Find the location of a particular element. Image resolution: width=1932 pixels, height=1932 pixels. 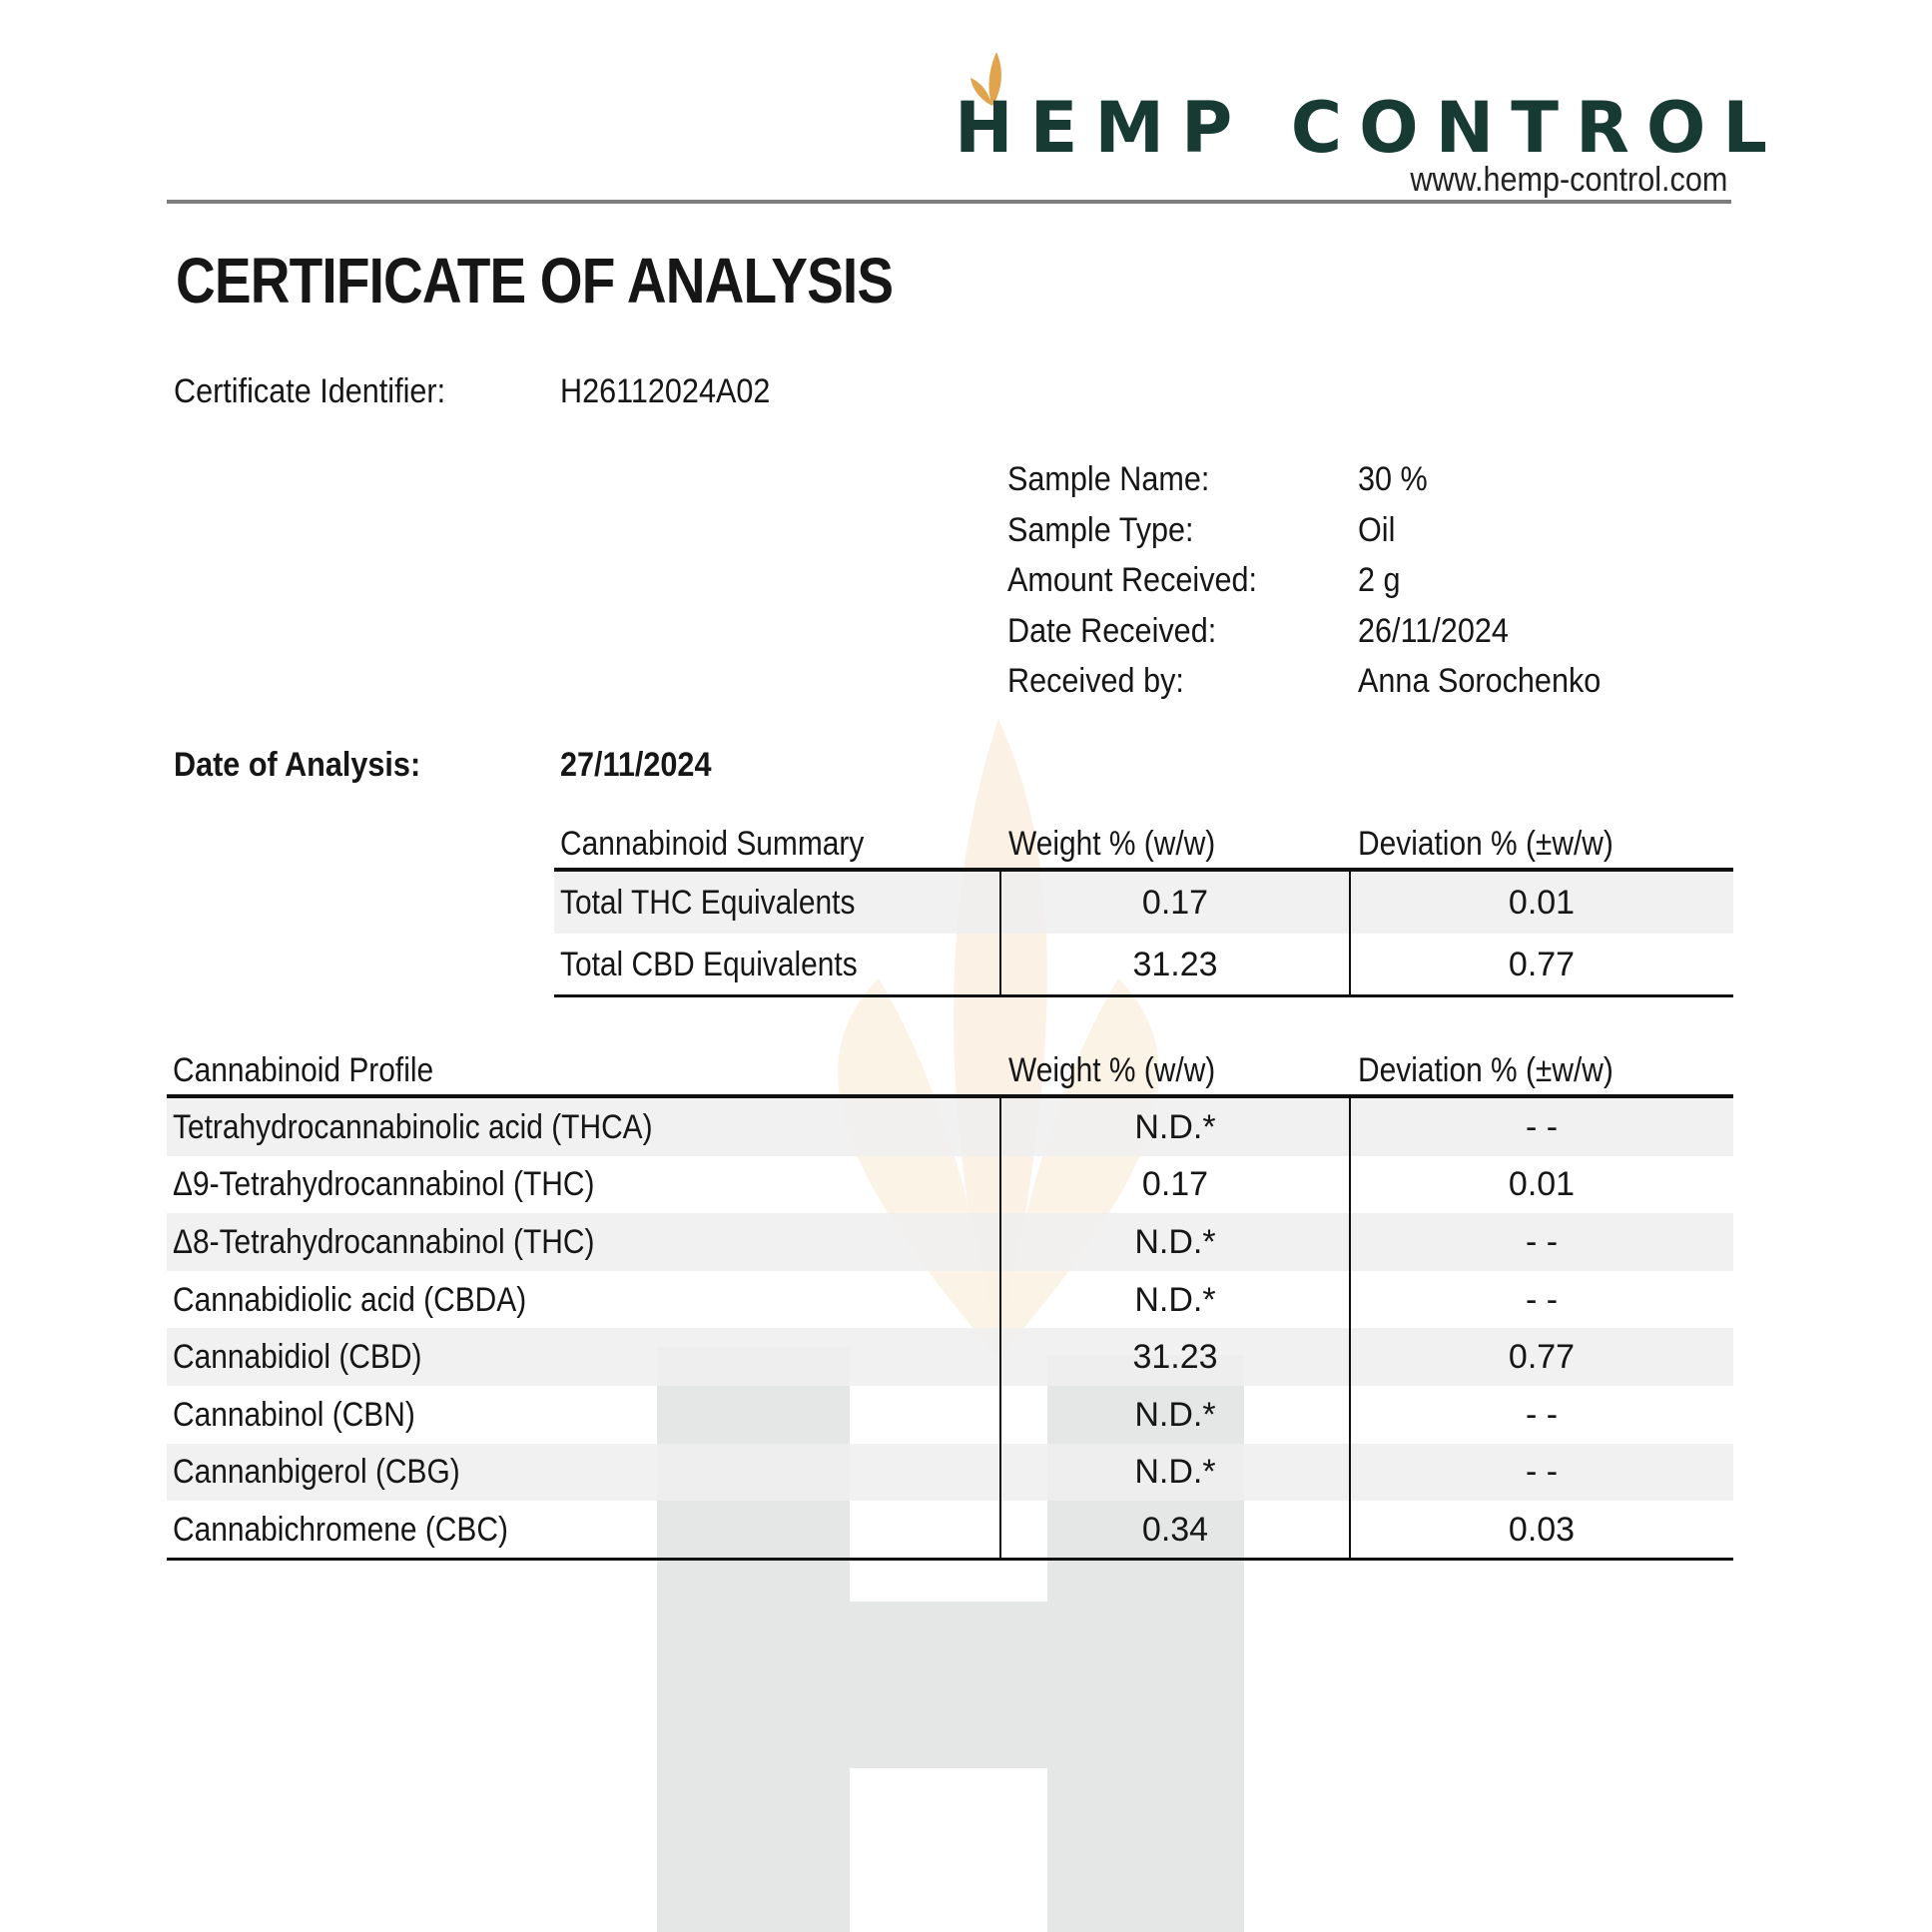

summary-row: Total CBD Equivalents 31.23 0.77 is located at coordinates (1143, 964).